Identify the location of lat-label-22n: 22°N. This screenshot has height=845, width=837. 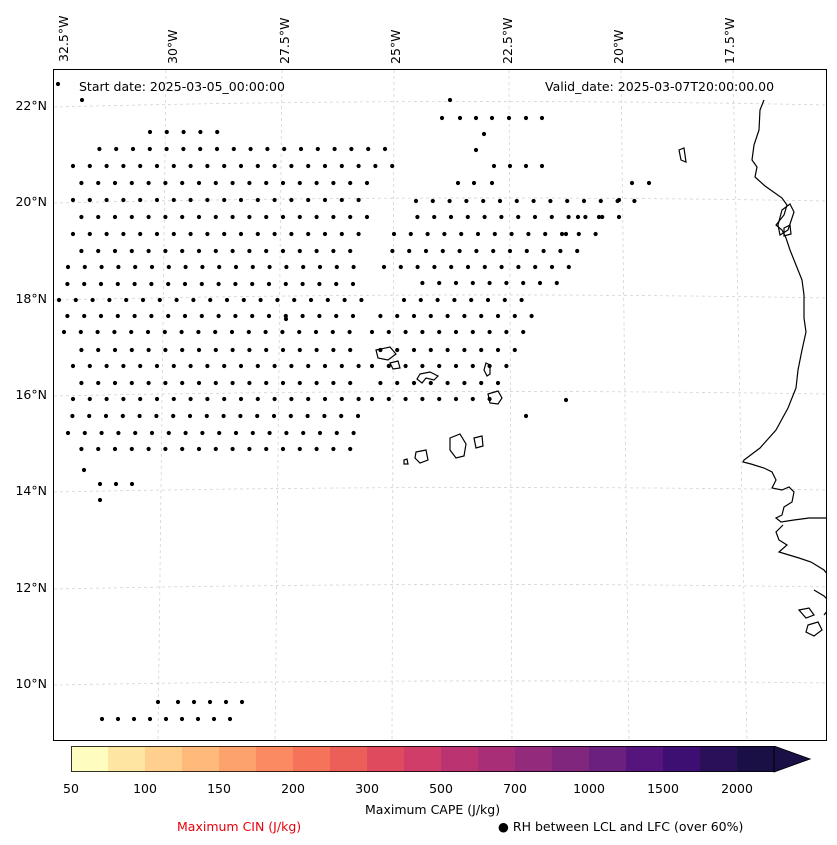
(31, 105).